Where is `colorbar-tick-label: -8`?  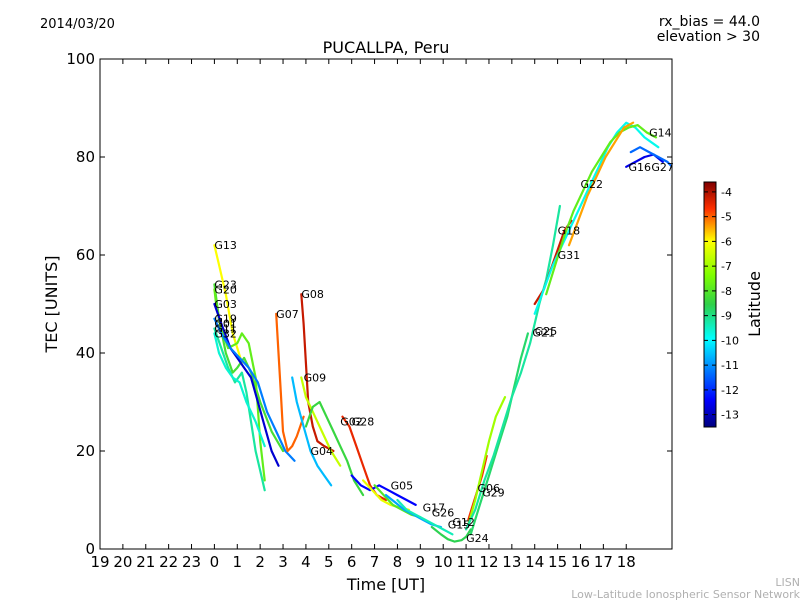 colorbar-tick-label: -8 is located at coordinates (726, 291).